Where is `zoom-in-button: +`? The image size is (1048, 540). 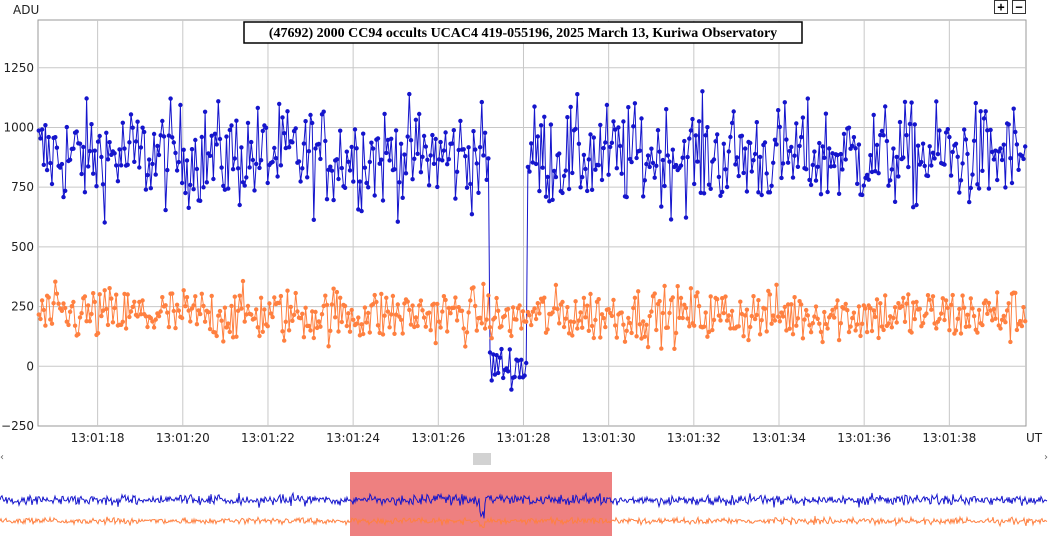 zoom-in-button: + is located at coordinates (1001, 7).